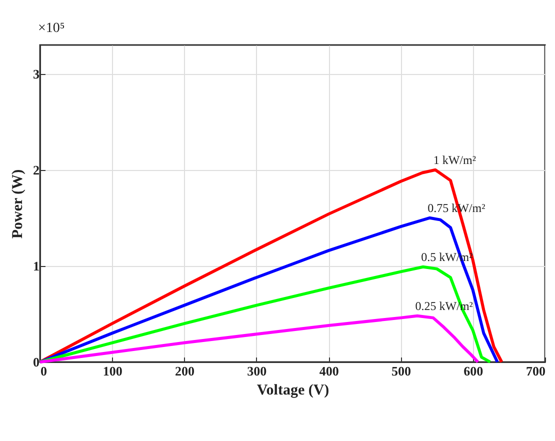 This screenshot has height=441, width=555. I want to click on x-tick-label: 600, so click(474, 371).